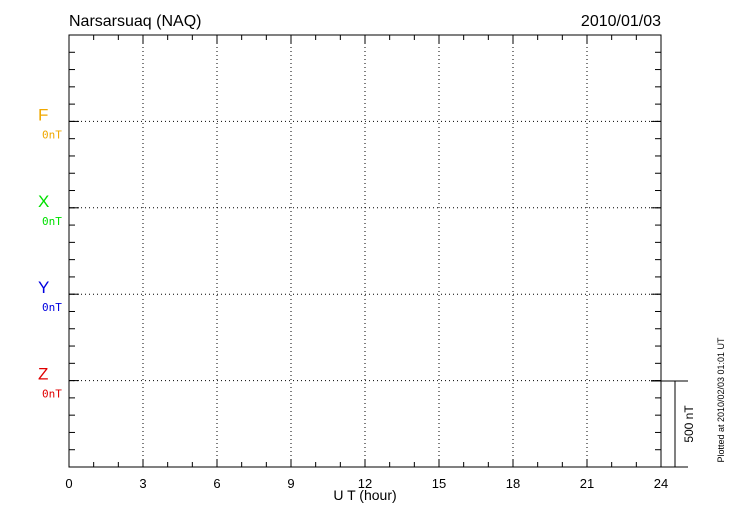  What do you see at coordinates (135, 21) in the screenshot?
I see `chart-title: Narsarsuaq (NAQ)` at bounding box center [135, 21].